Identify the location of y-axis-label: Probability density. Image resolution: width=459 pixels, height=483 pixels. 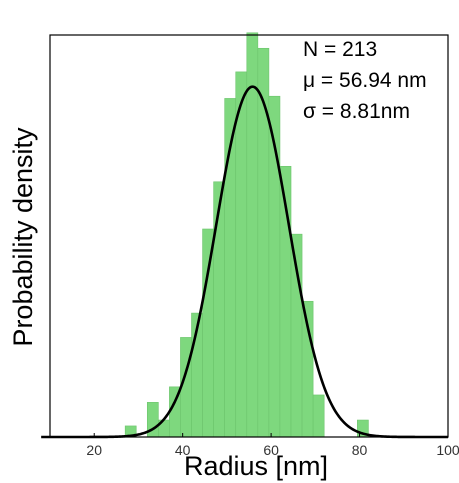
(23, 237).